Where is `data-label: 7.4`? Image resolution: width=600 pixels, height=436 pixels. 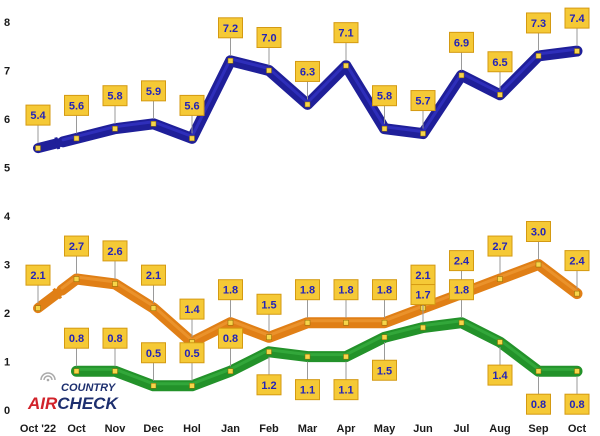 data-label: 7.4 is located at coordinates (577, 27).